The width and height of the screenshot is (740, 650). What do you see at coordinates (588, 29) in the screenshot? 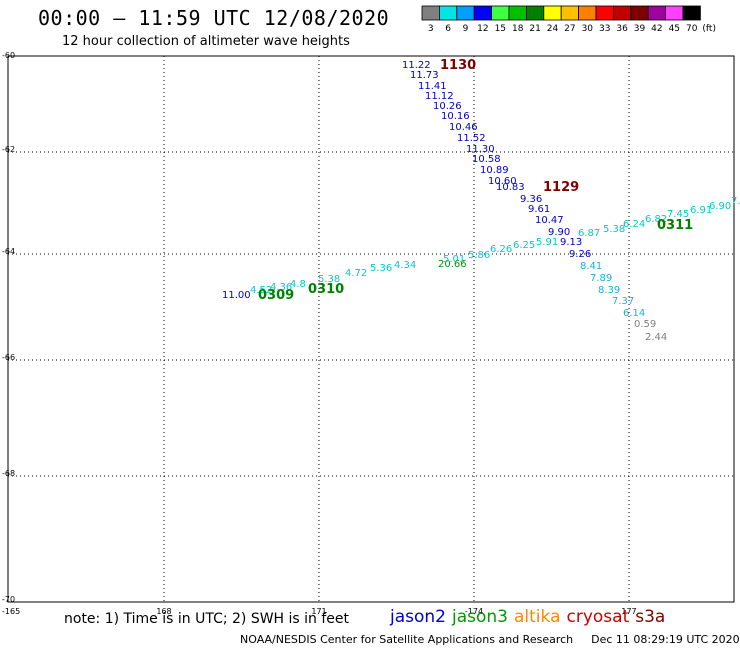
I see `color-bin-label: 30` at bounding box center [588, 29].